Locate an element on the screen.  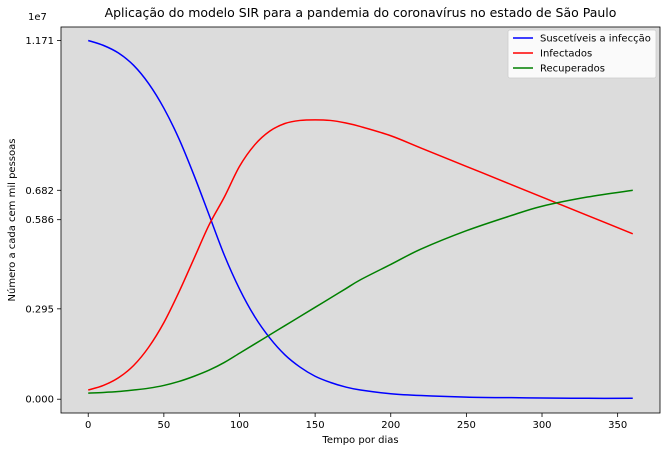
y-offset-label: 1e7 is located at coordinates (37, 17).